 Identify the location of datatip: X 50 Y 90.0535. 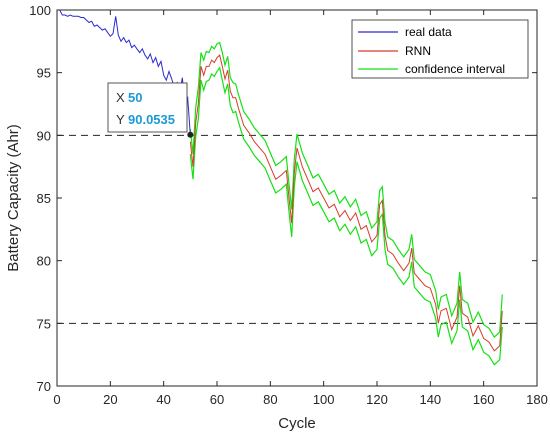
(150, 110).